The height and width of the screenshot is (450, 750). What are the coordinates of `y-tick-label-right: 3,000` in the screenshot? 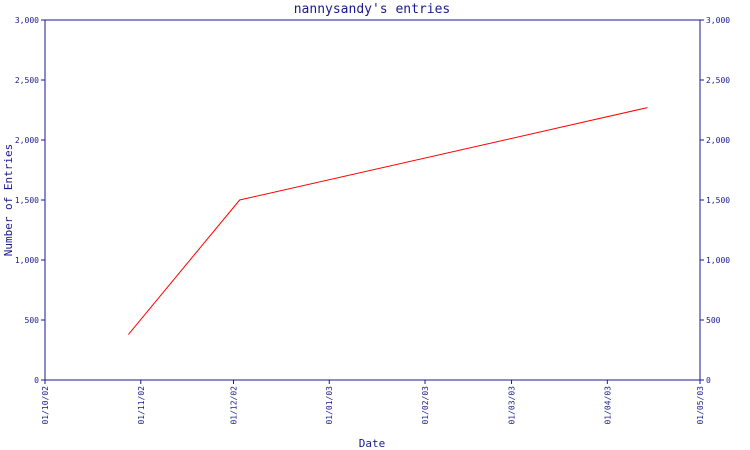 It's located at (718, 20).